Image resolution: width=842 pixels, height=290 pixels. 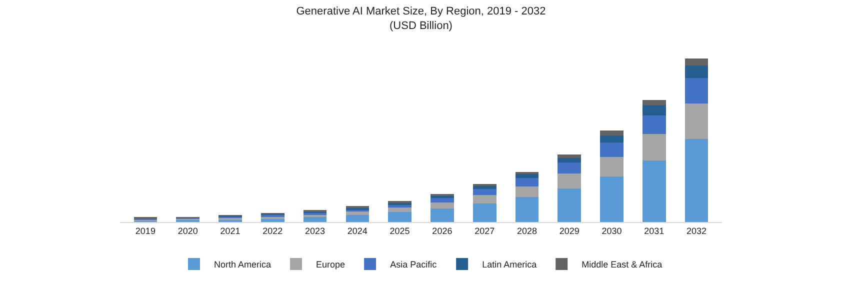 I want to click on x-tick-label: 2023, so click(x=315, y=231).